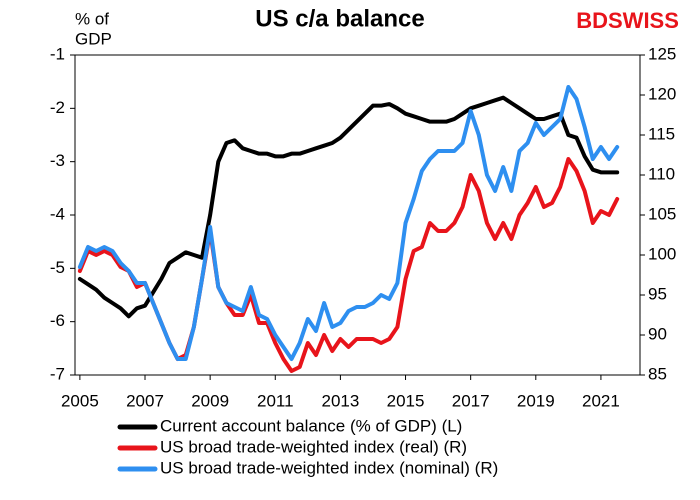  What do you see at coordinates (657, 293) in the screenshot?
I see `y2-tick-label: 95` at bounding box center [657, 293].